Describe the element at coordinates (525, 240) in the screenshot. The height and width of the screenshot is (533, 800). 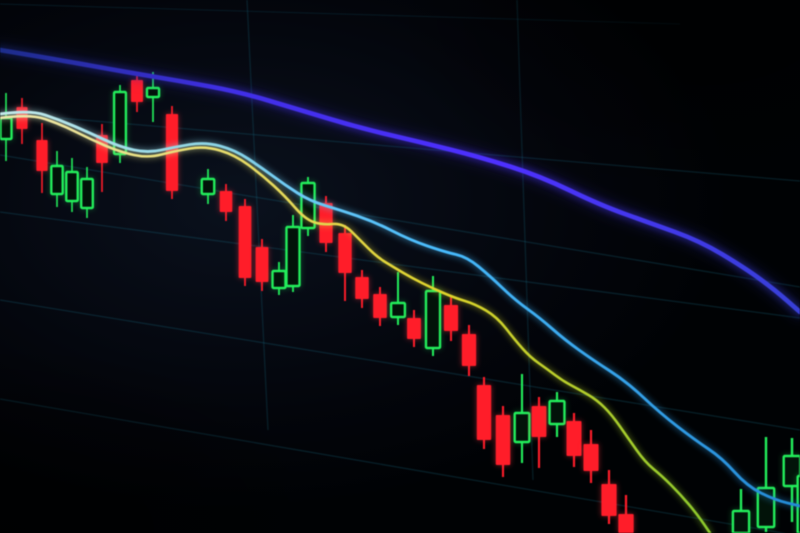
I see `v-gridline` at that location.